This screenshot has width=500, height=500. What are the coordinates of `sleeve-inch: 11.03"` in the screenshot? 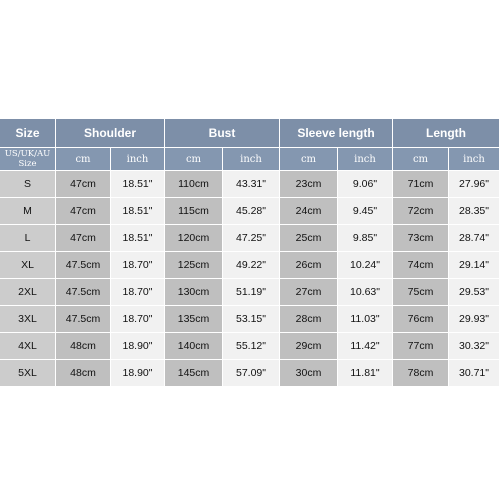 It's located at (365, 319).